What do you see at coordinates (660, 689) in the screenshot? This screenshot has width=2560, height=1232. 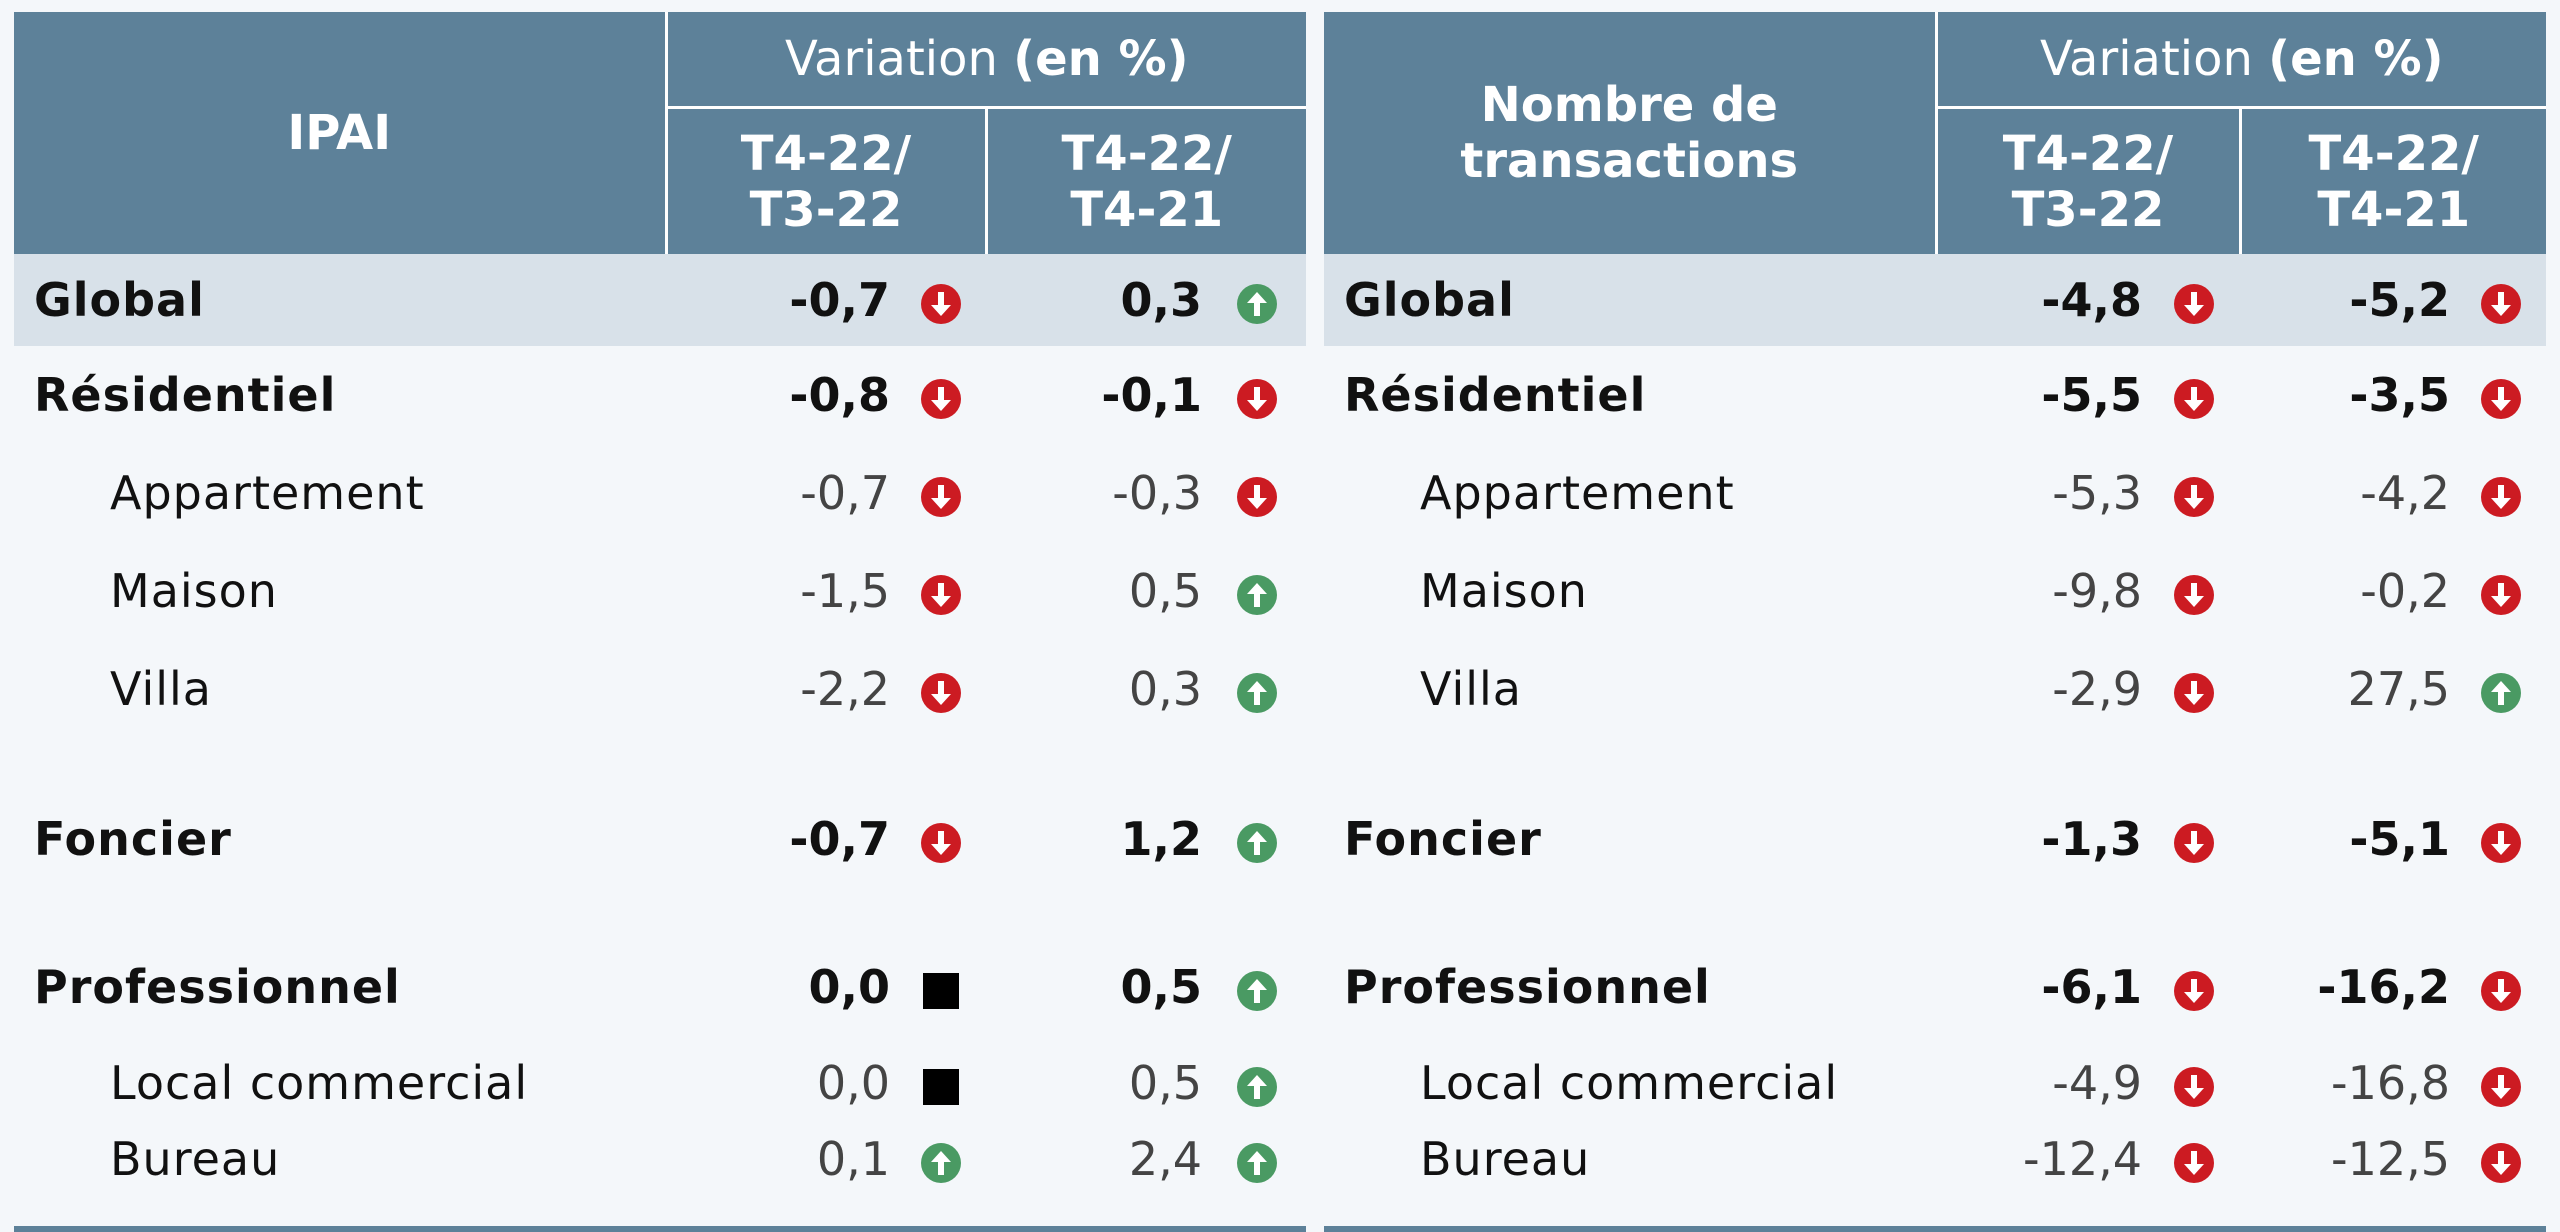 I see `table-row-villa: Villa -2,2 0,3` at bounding box center [660, 689].